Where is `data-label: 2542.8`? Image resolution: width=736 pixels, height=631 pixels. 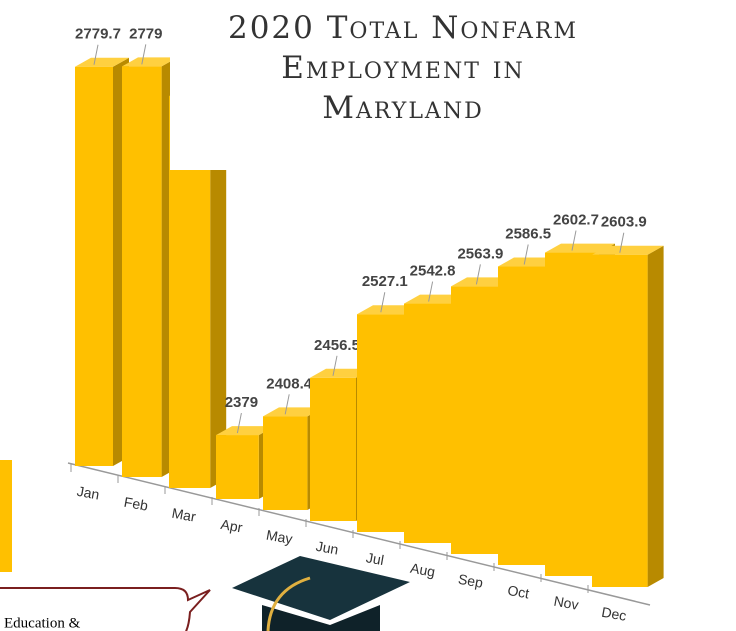
data-label: 2542.8 is located at coordinates (433, 271).